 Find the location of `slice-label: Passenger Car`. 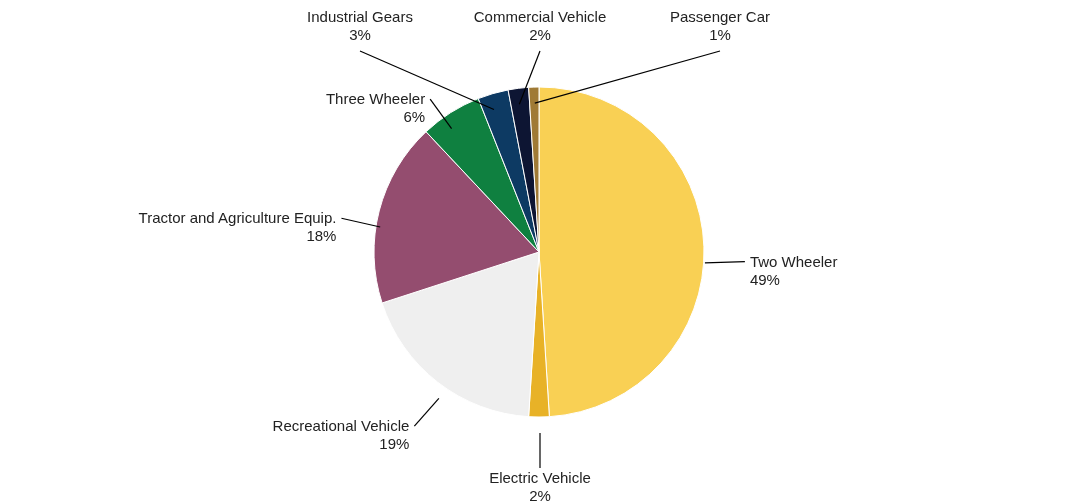

slice-label: Passenger Car is located at coordinates (720, 16).